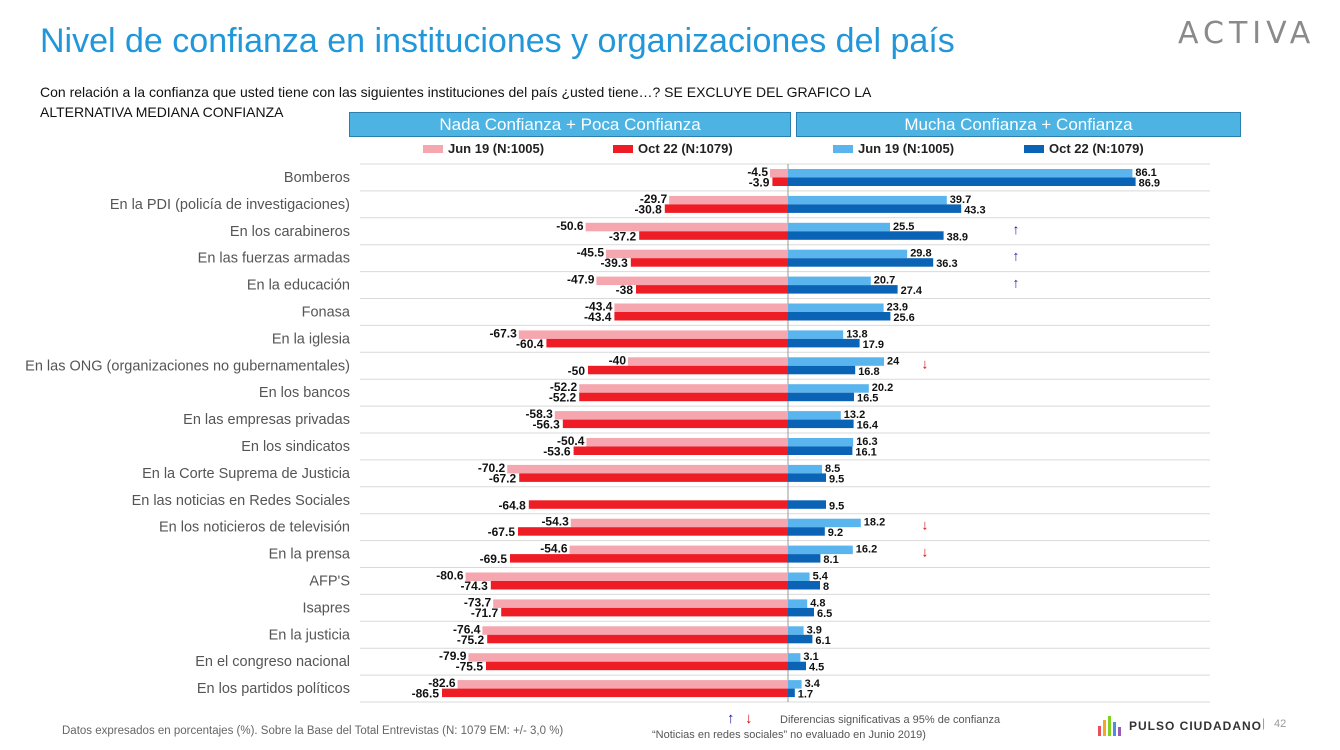 This screenshot has width=1340, height=750. Describe the element at coordinates (502, 532) in the screenshot. I see `label-neg-oct22: -67.5` at that location.